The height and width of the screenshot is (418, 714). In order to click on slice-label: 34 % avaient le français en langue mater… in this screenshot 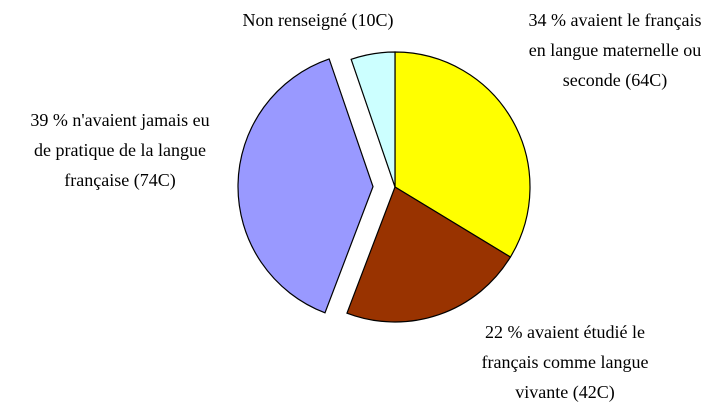, I will do `click(615, 50)`.